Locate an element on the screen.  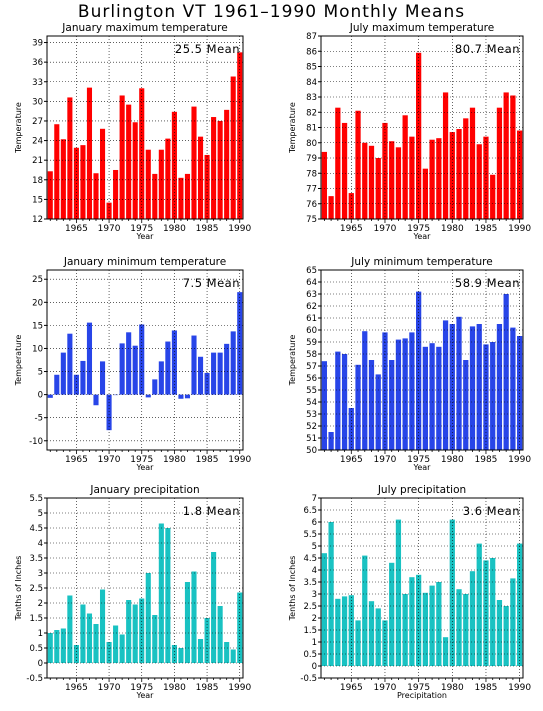
chart-title: July maximum temperature is located at coordinates (421, 28).